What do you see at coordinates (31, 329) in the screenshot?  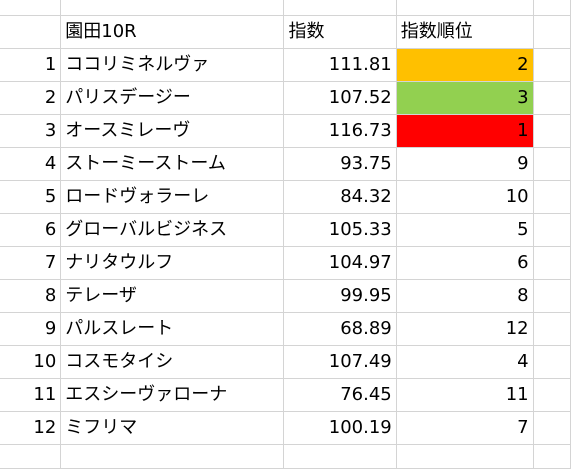 I see `cell-row-number: 9` at bounding box center [31, 329].